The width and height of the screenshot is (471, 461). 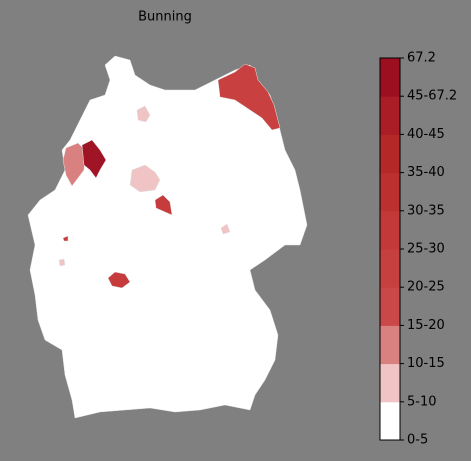 What do you see at coordinates (421, 58) in the screenshot?
I see `colorbar-label: 67.2` at bounding box center [421, 58].